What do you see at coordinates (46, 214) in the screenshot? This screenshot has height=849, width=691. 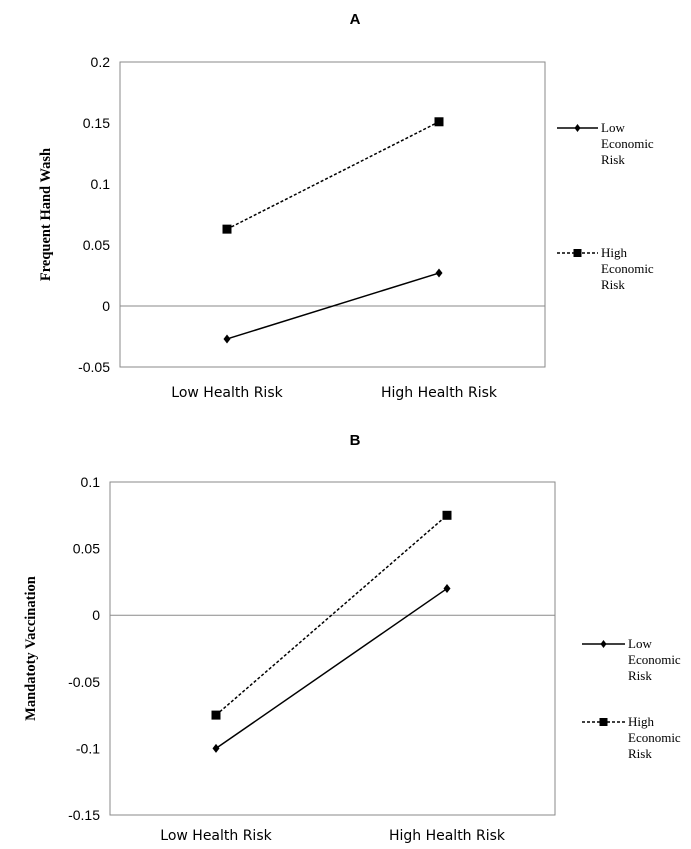 I see `y-axis-label: Frequent Hand Wash` at bounding box center [46, 214].